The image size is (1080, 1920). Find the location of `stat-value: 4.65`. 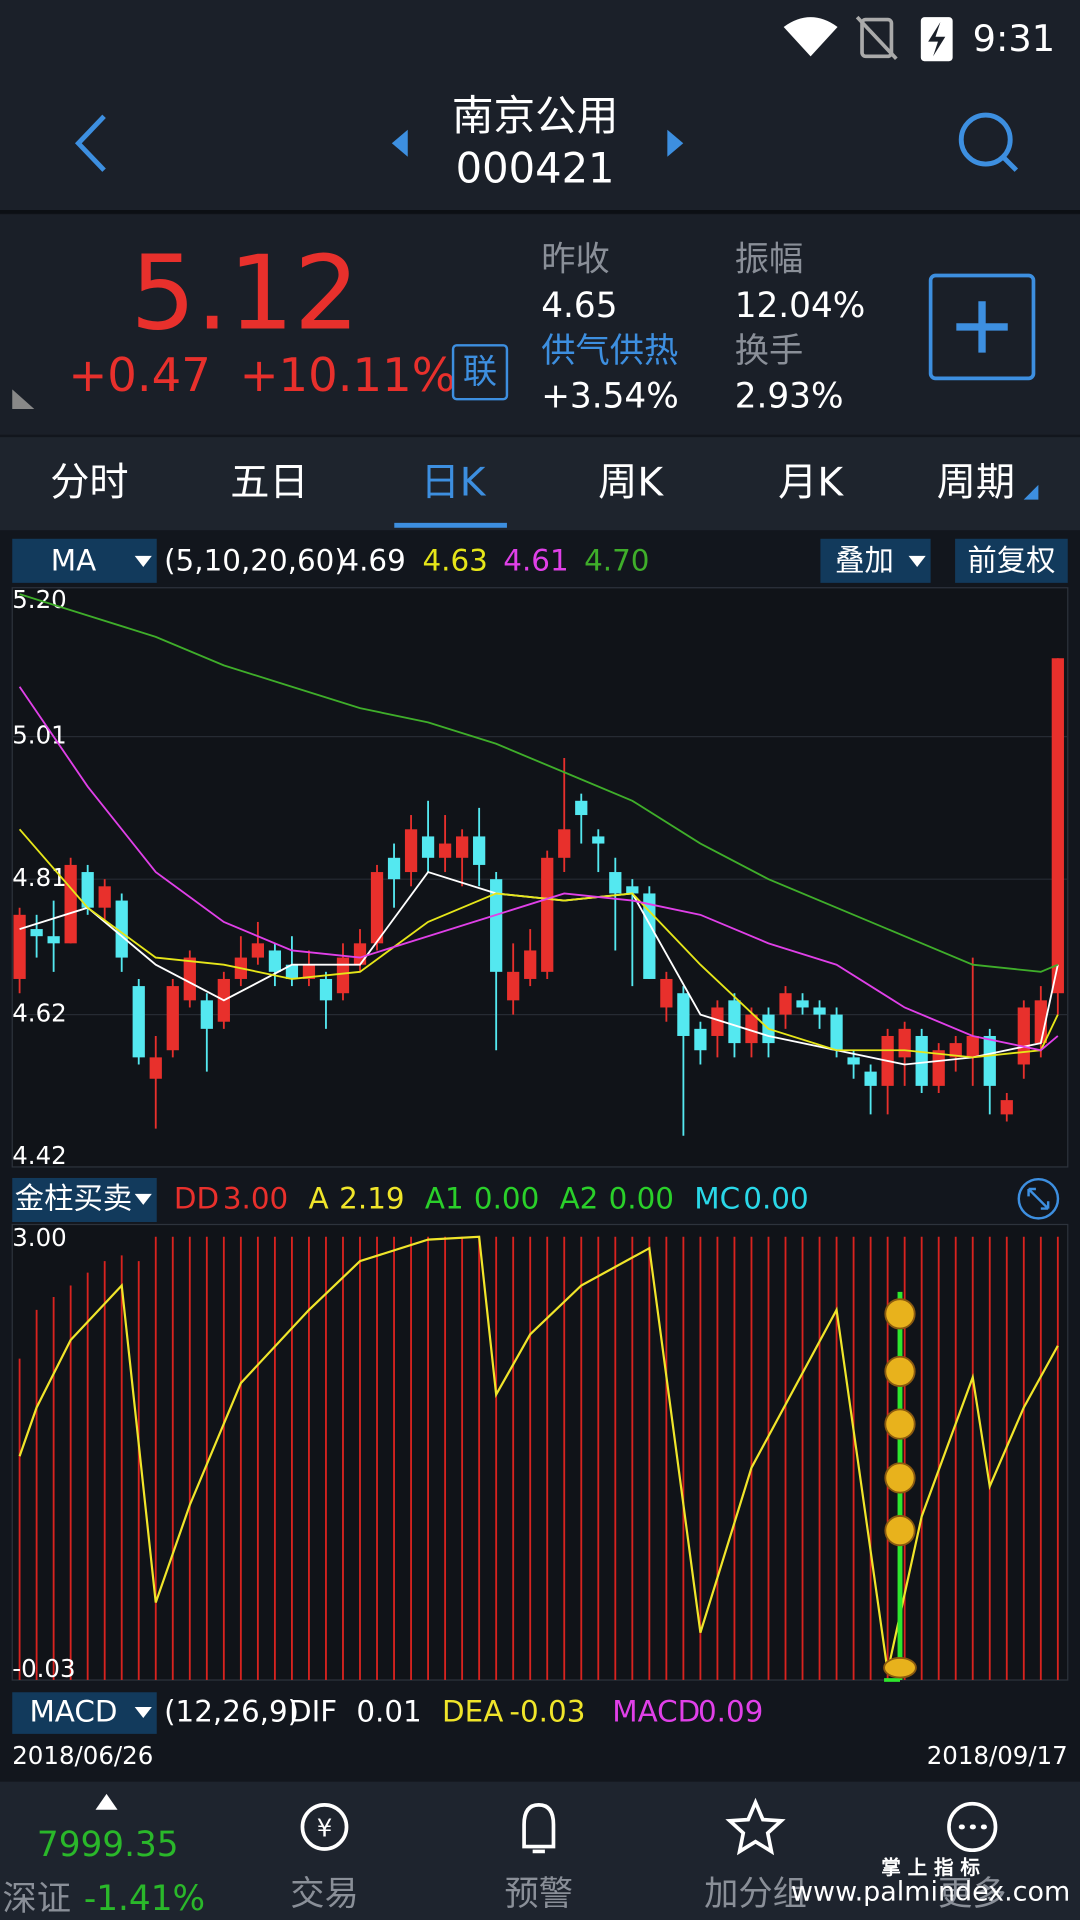

stat-value: 4.65 is located at coordinates (579, 306).